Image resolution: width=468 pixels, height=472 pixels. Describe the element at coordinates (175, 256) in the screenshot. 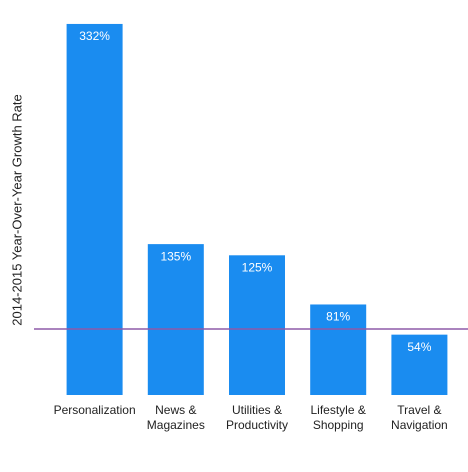

I see `value-label: 135%` at that location.